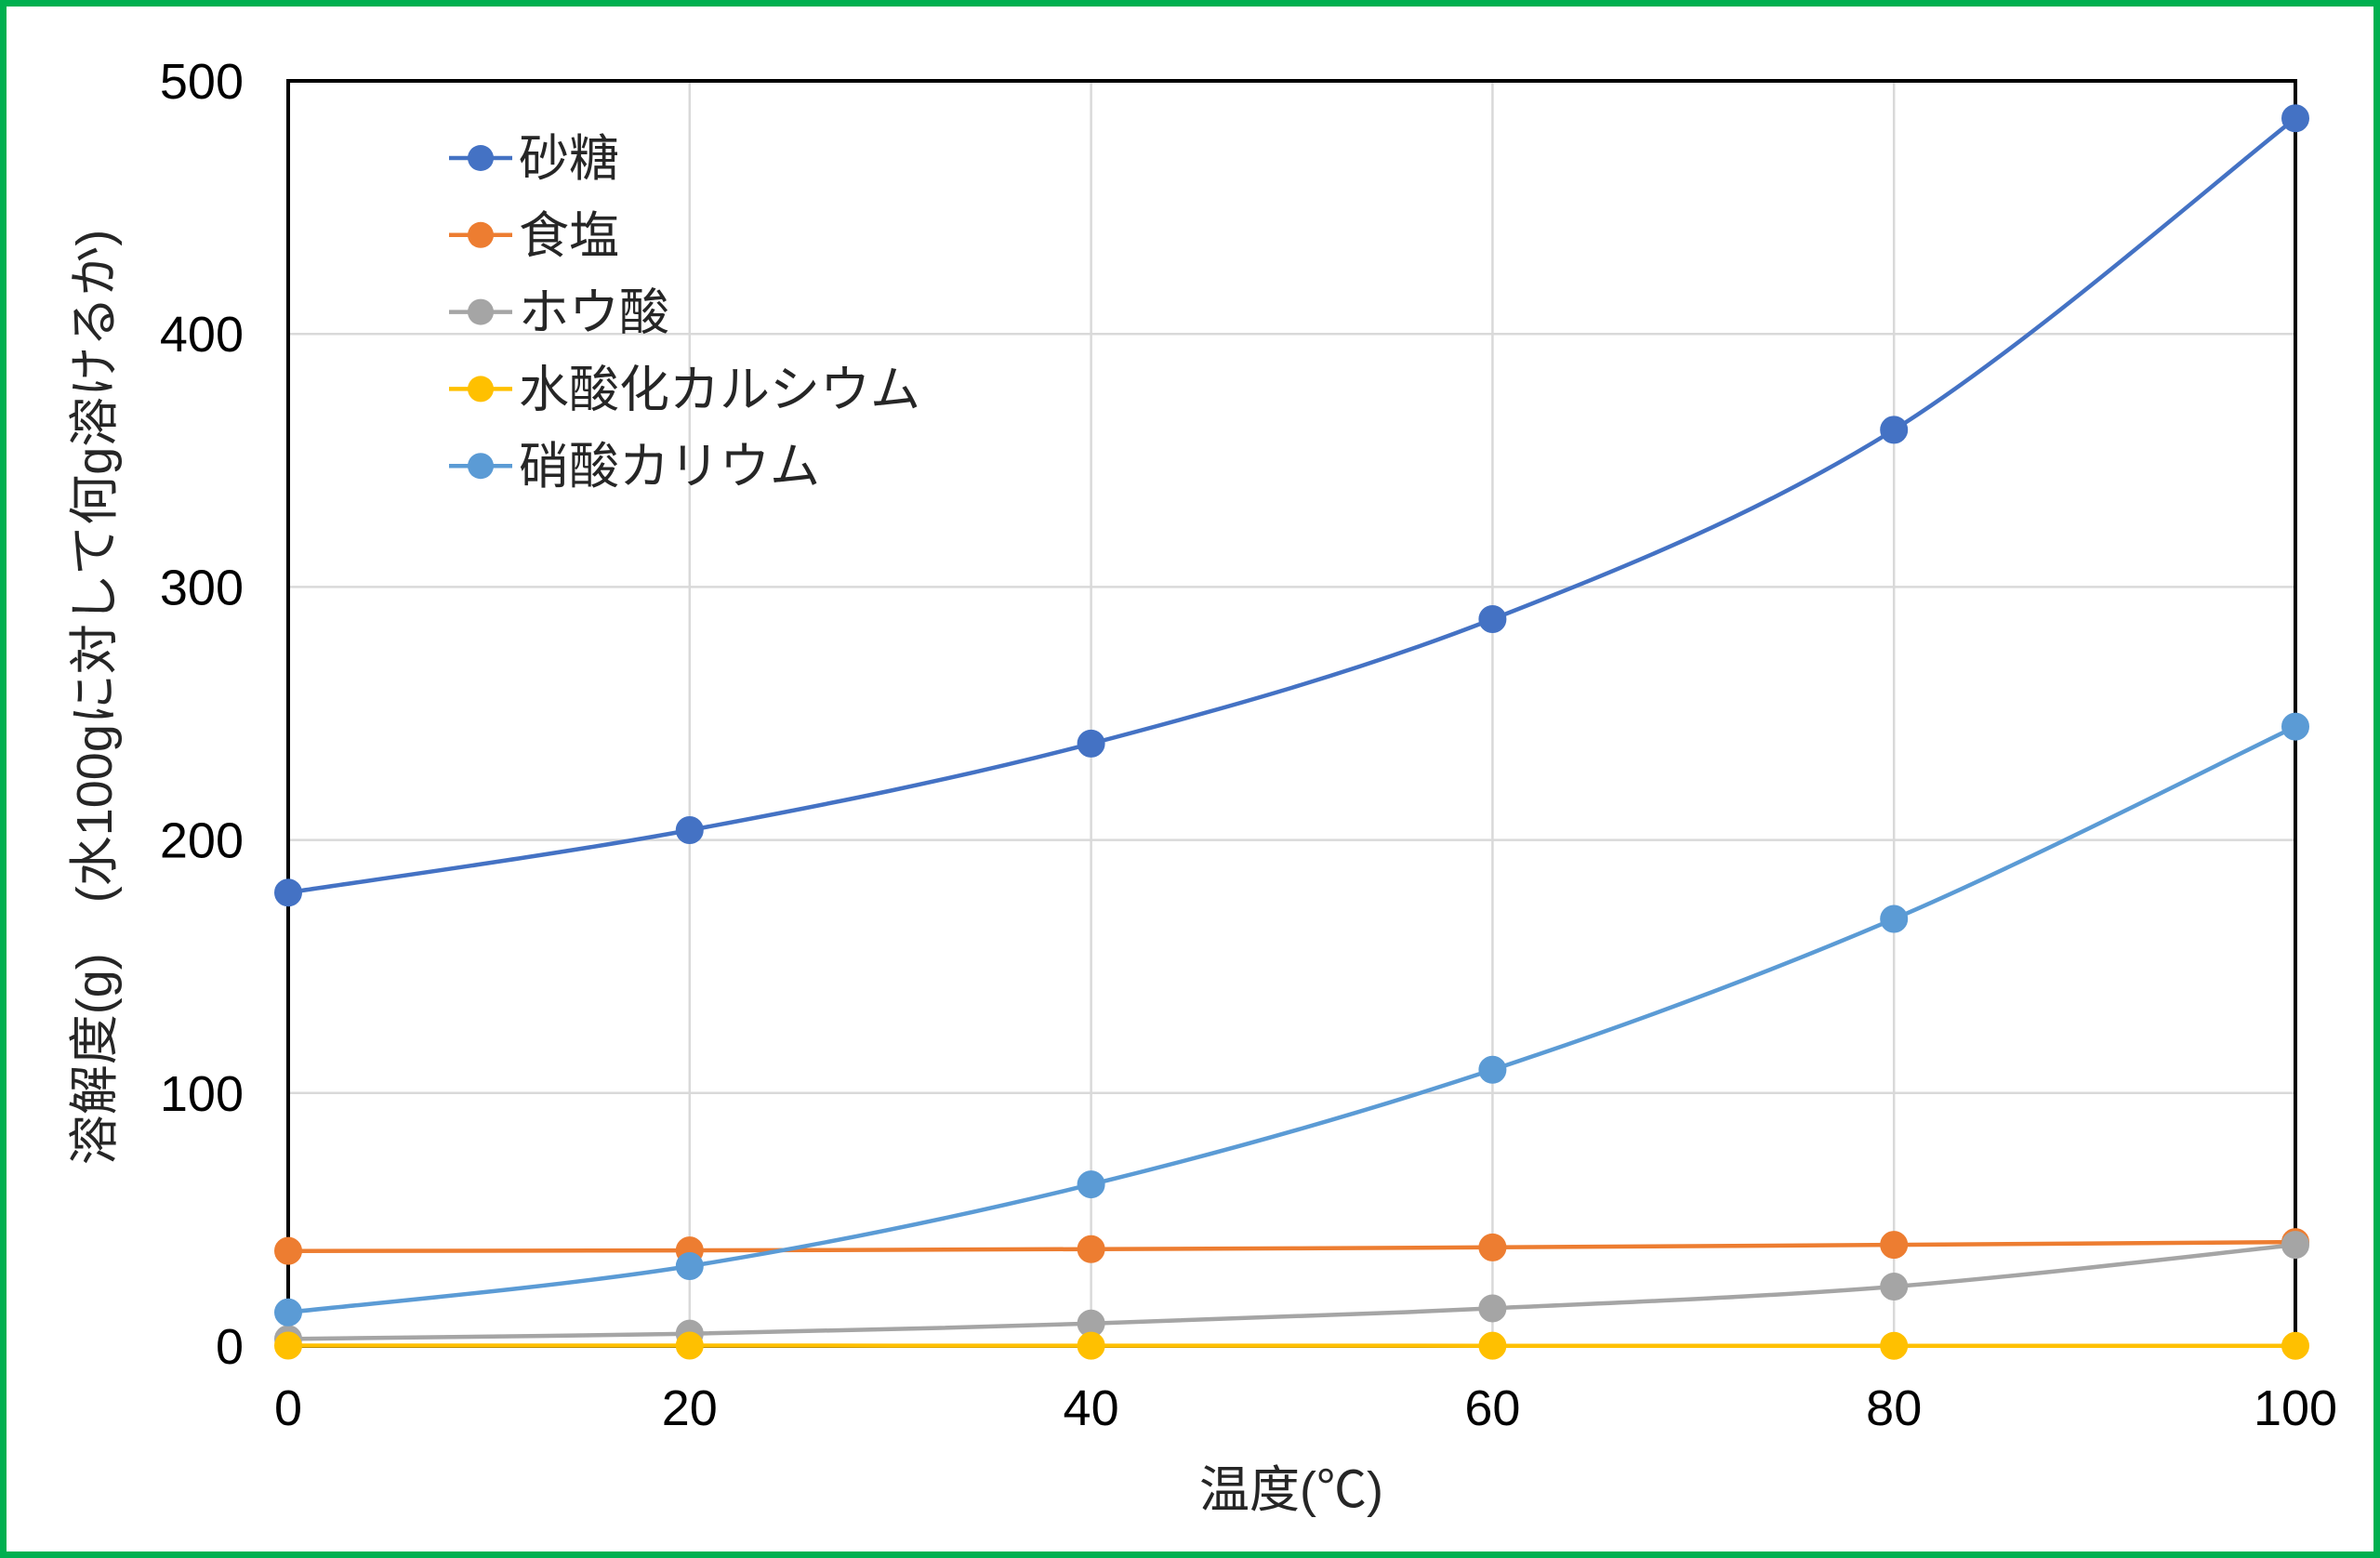 The image size is (2380, 1558). What do you see at coordinates (202, 841) in the screenshot?
I see `y-tick-label: 200` at bounding box center [202, 841].